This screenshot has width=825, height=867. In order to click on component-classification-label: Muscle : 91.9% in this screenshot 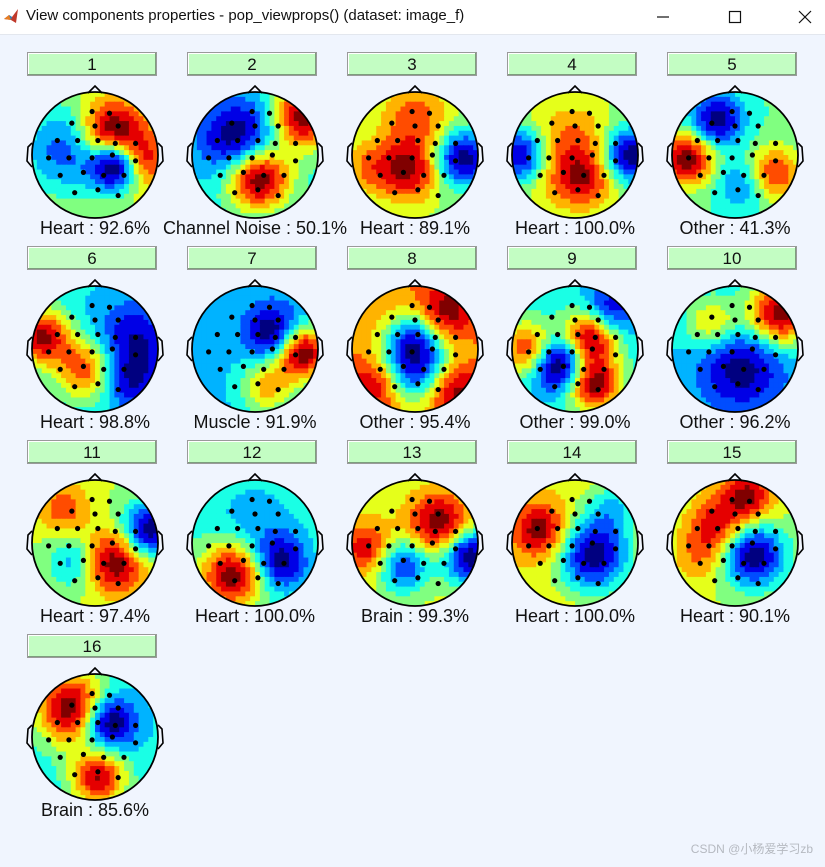, I will do `click(255, 422)`.